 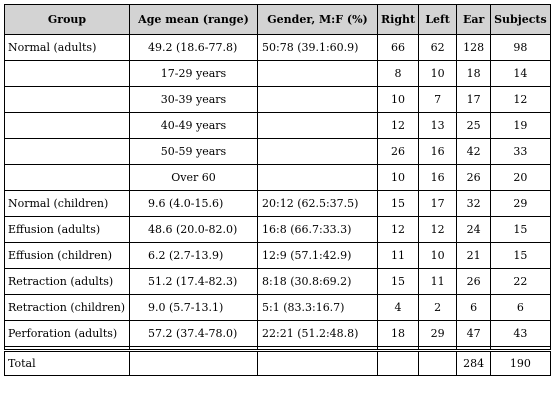 I want to click on cell-subjects: 12, so click(x=520, y=99).